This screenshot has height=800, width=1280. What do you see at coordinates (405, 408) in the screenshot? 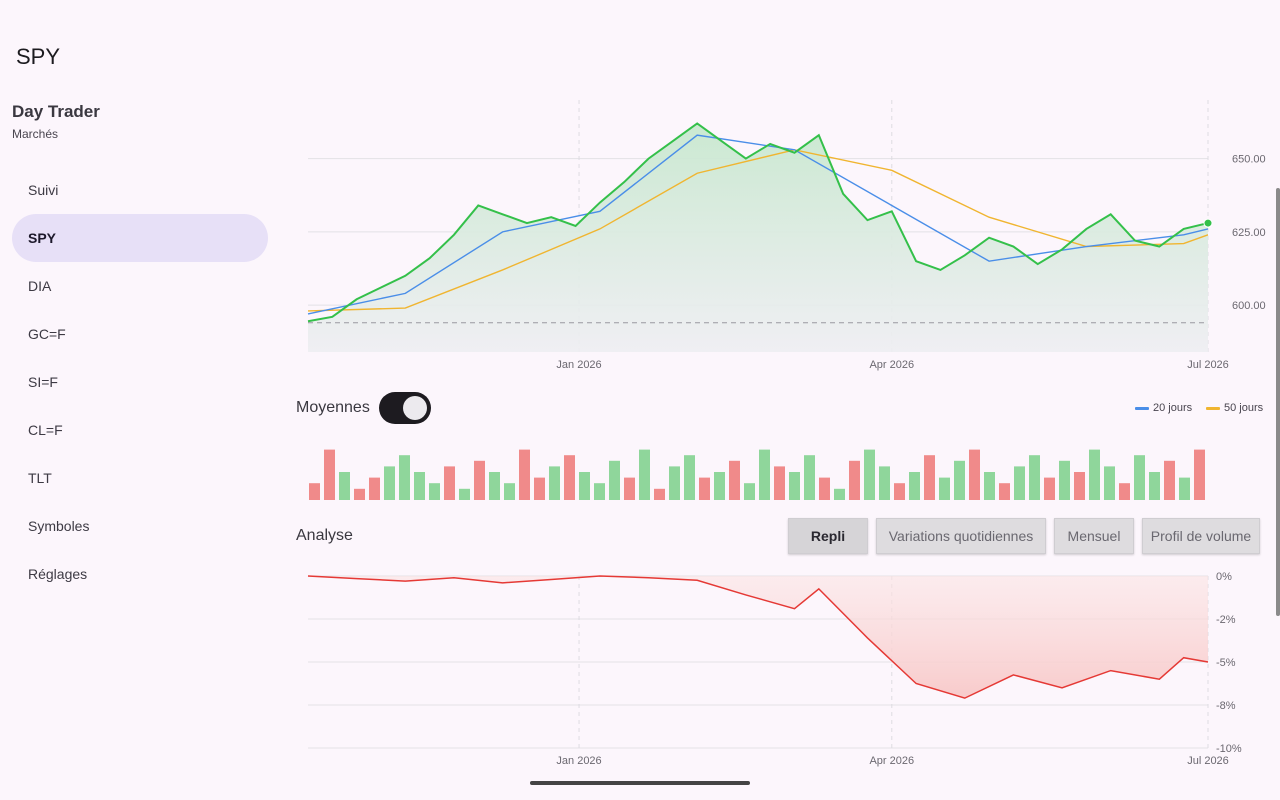
I see `averages-toggle` at bounding box center [405, 408].